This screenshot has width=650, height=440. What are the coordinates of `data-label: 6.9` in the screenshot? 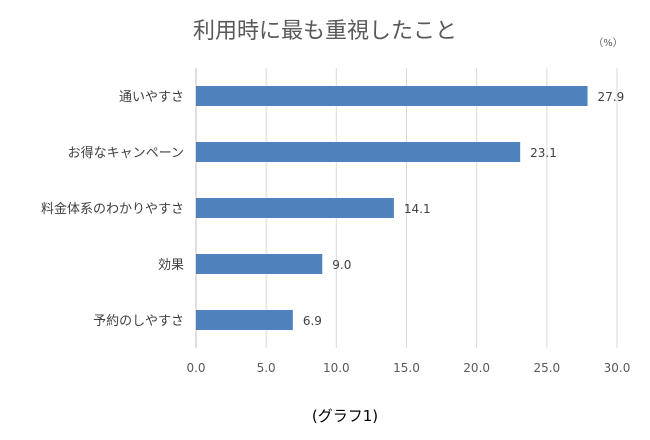 It's located at (312, 321).